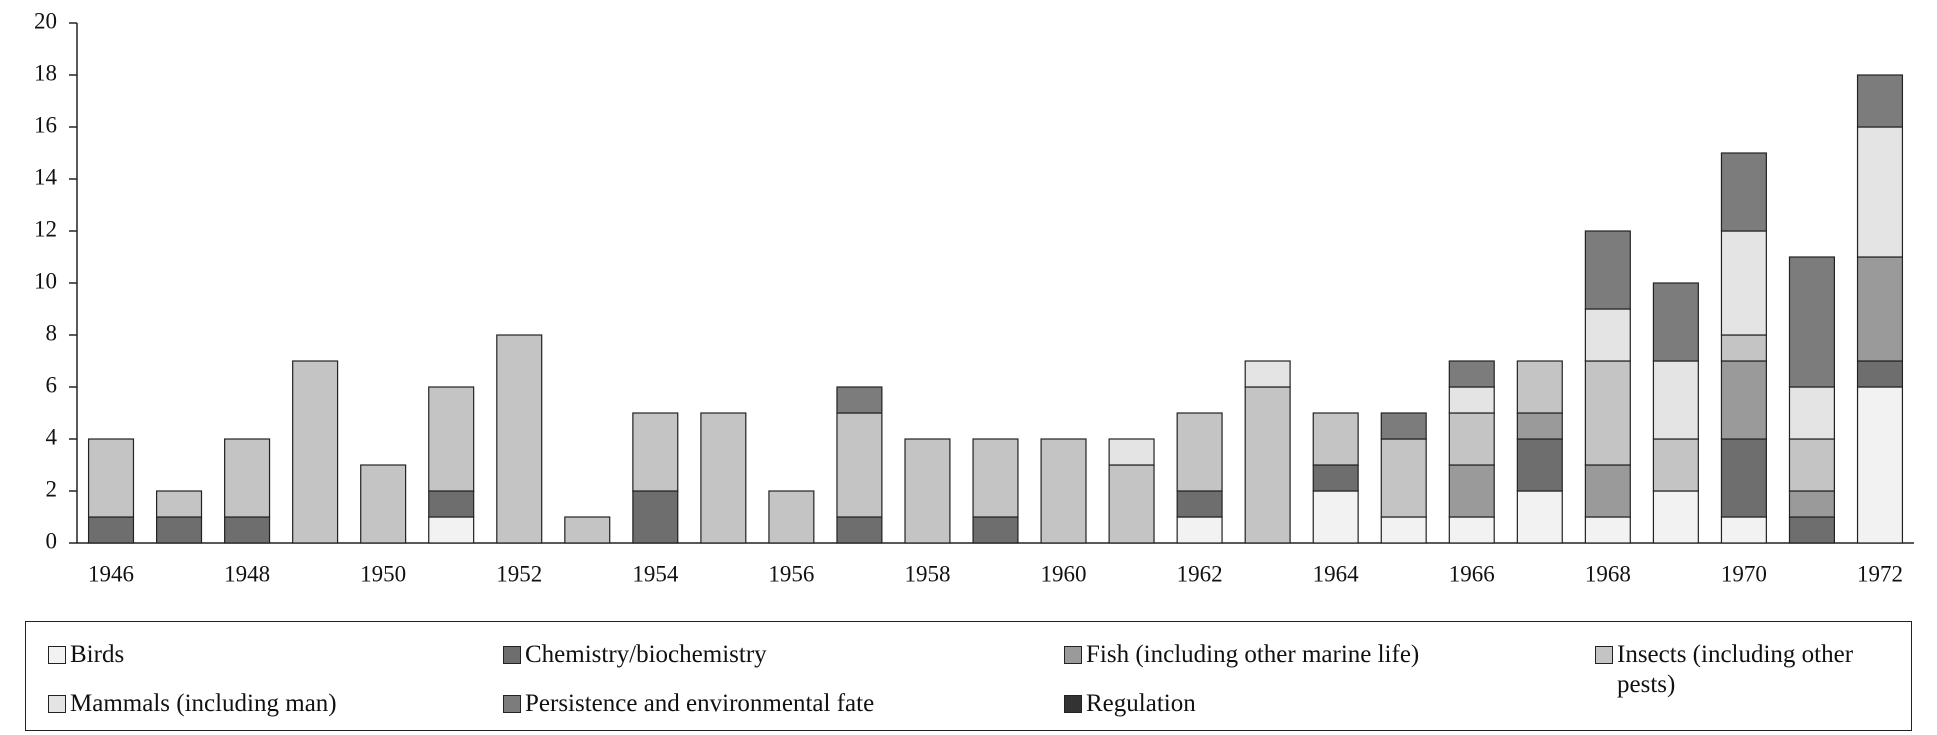 This screenshot has height=735, width=1937. Describe the element at coordinates (46, 176) in the screenshot. I see `y-tick-label: 14` at that location.